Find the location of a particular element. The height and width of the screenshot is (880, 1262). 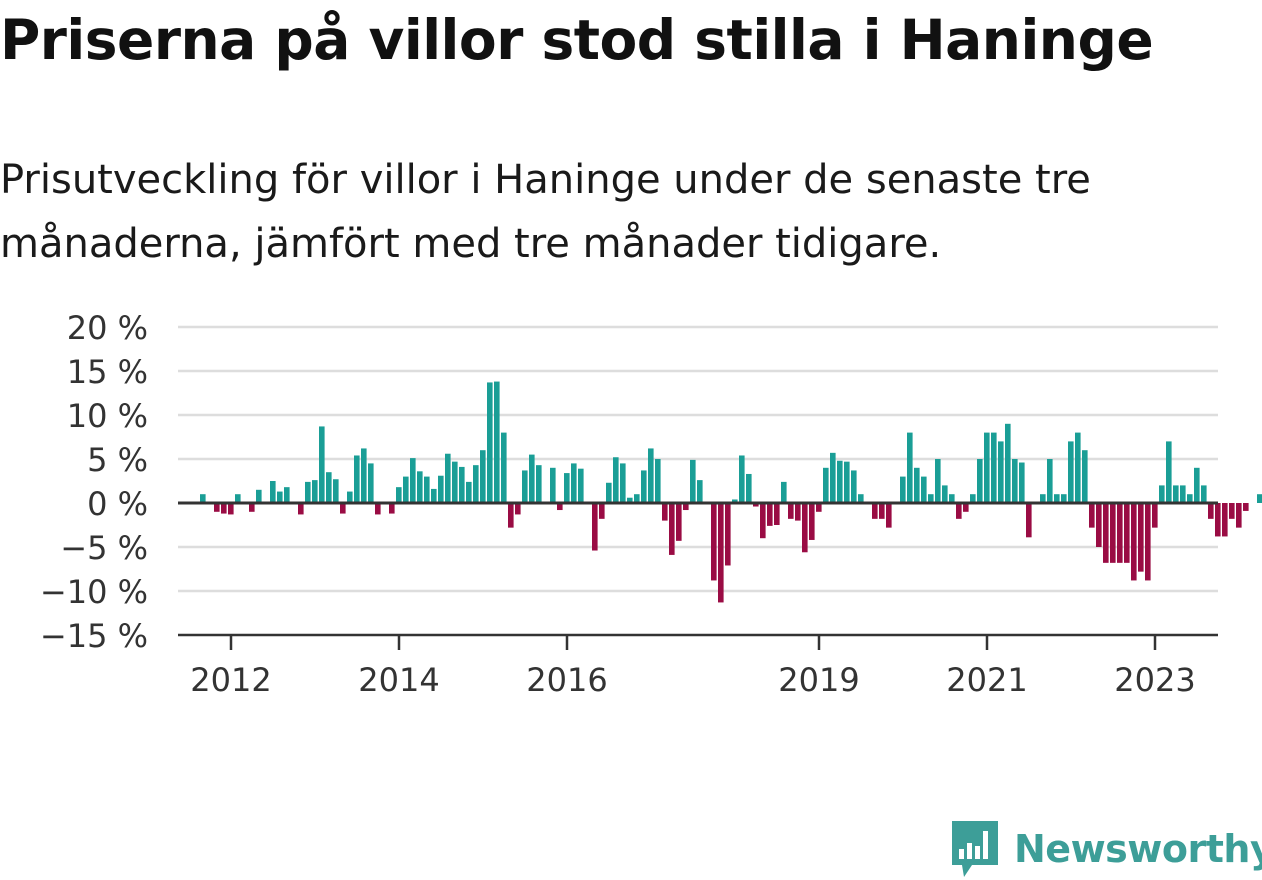

newsworthy-bar-chart-icon is located at coordinates (975, 849).